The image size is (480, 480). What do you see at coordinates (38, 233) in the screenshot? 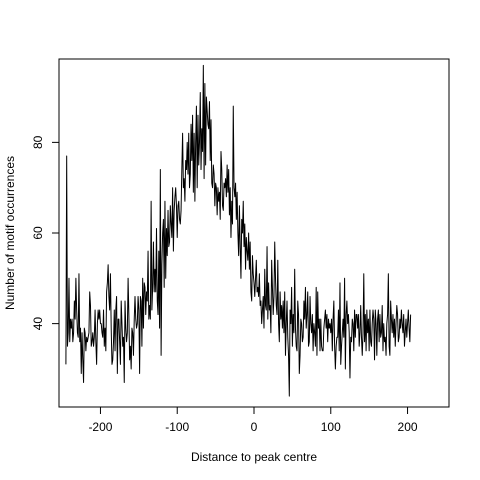
I see `y-tick-label: 60` at bounding box center [38, 233].